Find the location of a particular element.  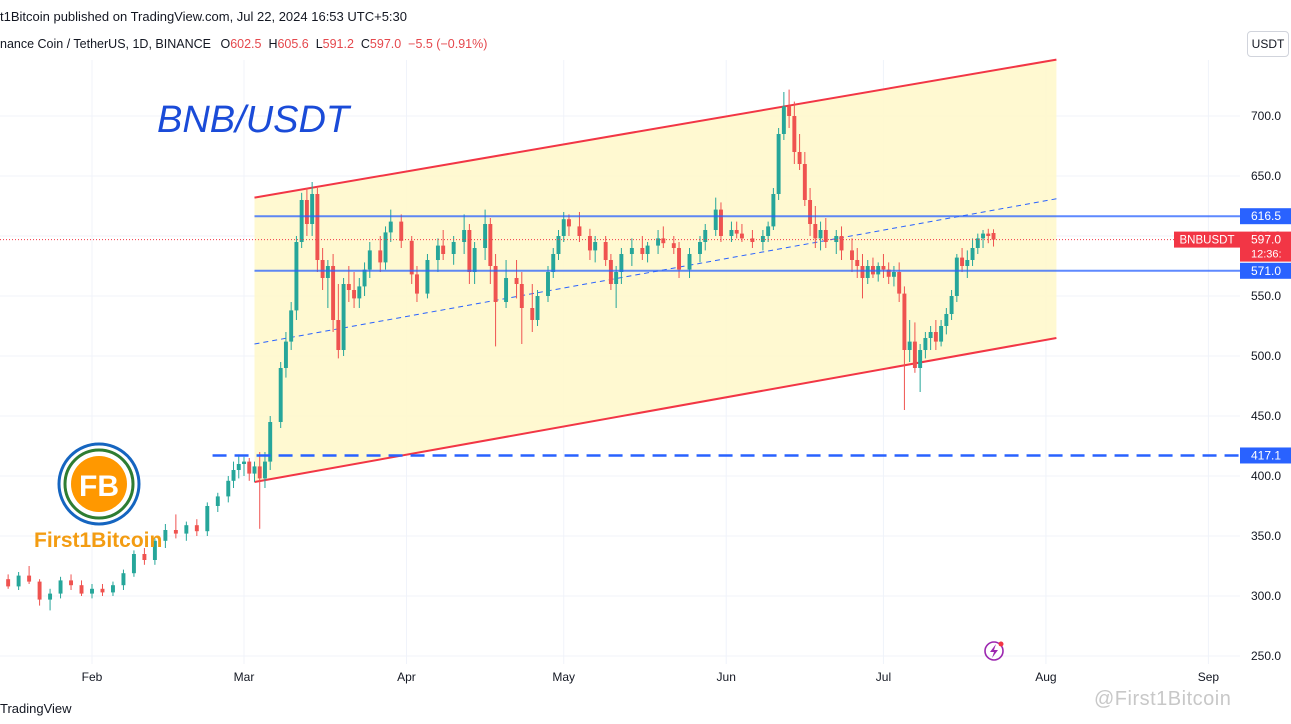

logo-monogram: FB is located at coordinates (99, 486).